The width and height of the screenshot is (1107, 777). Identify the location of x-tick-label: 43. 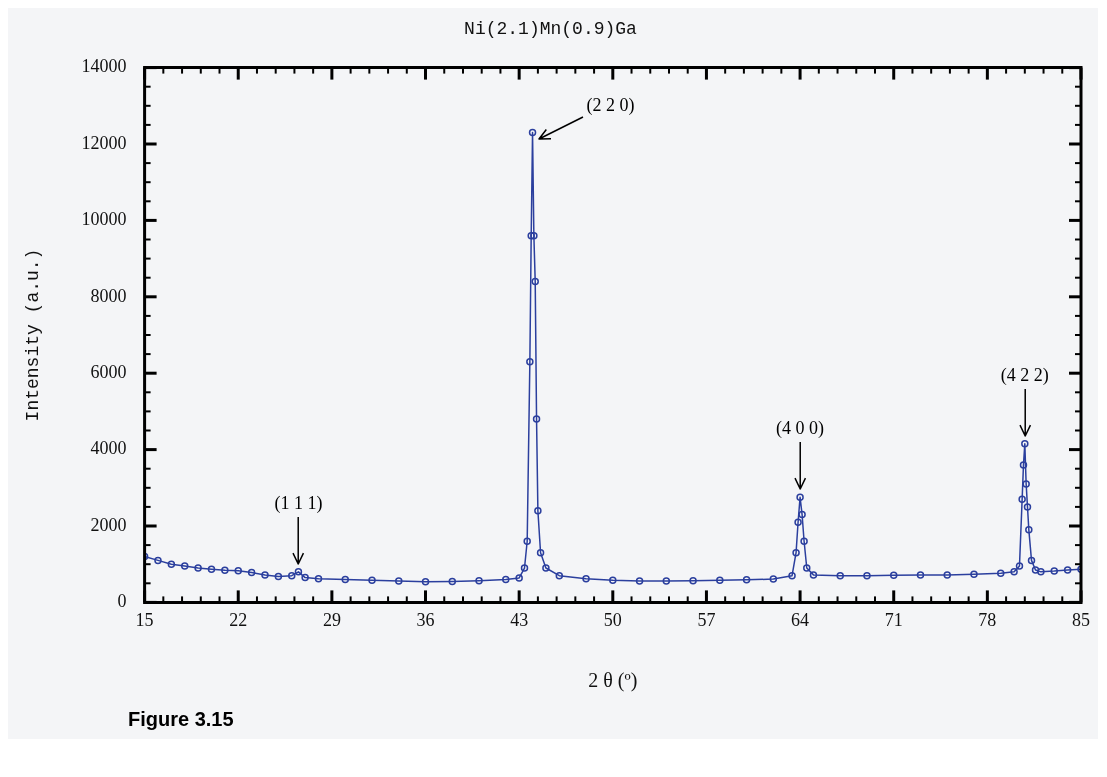
(519, 619).